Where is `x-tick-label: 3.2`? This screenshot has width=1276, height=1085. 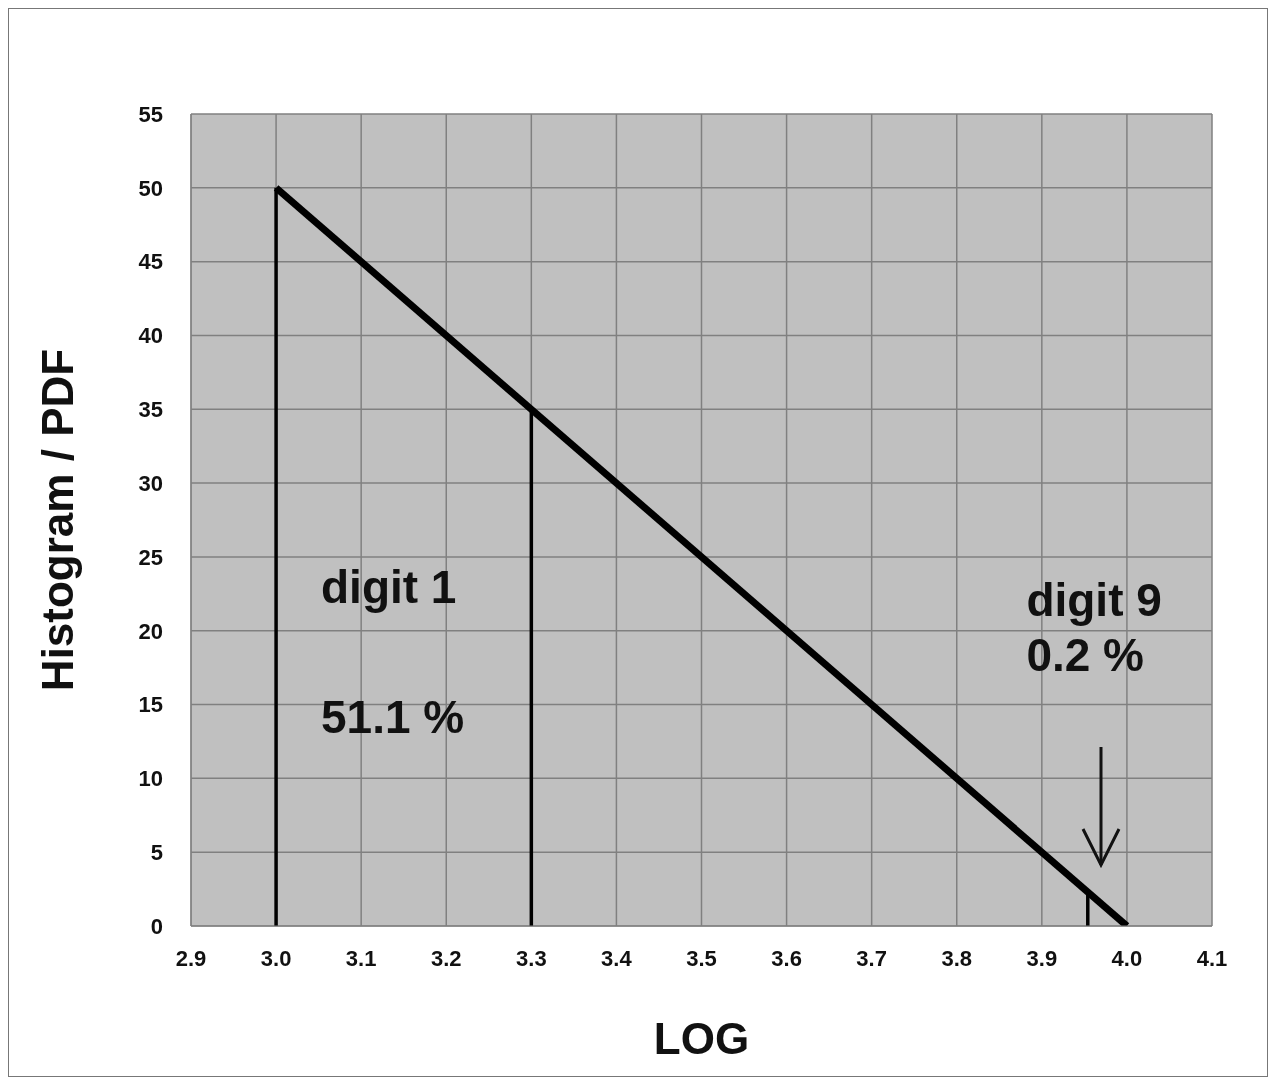
x-tick-label: 3.2 is located at coordinates (446, 958).